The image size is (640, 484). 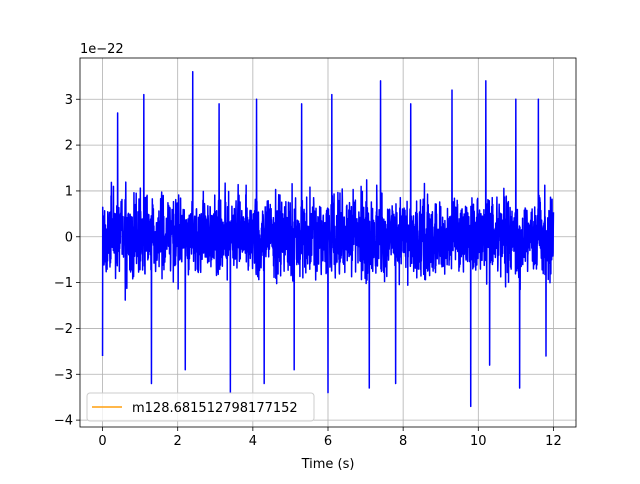 I want to click on y-tick-label: −4, so click(x=63, y=421).